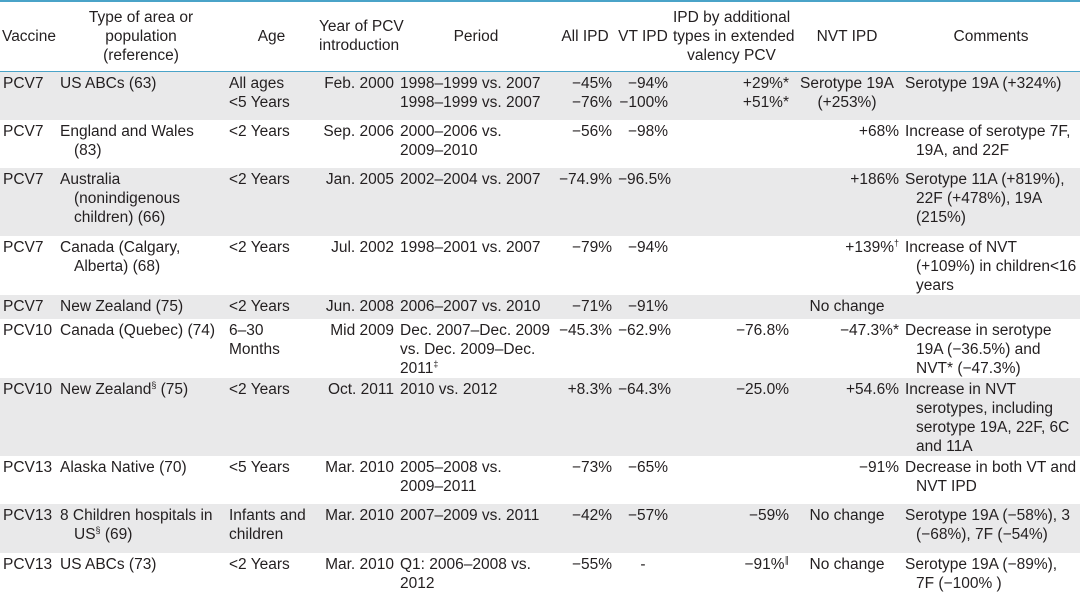 The image size is (1080, 601). Describe the element at coordinates (847, 102) in the screenshot. I see `nvt-ipd-line: (+253%)` at that location.